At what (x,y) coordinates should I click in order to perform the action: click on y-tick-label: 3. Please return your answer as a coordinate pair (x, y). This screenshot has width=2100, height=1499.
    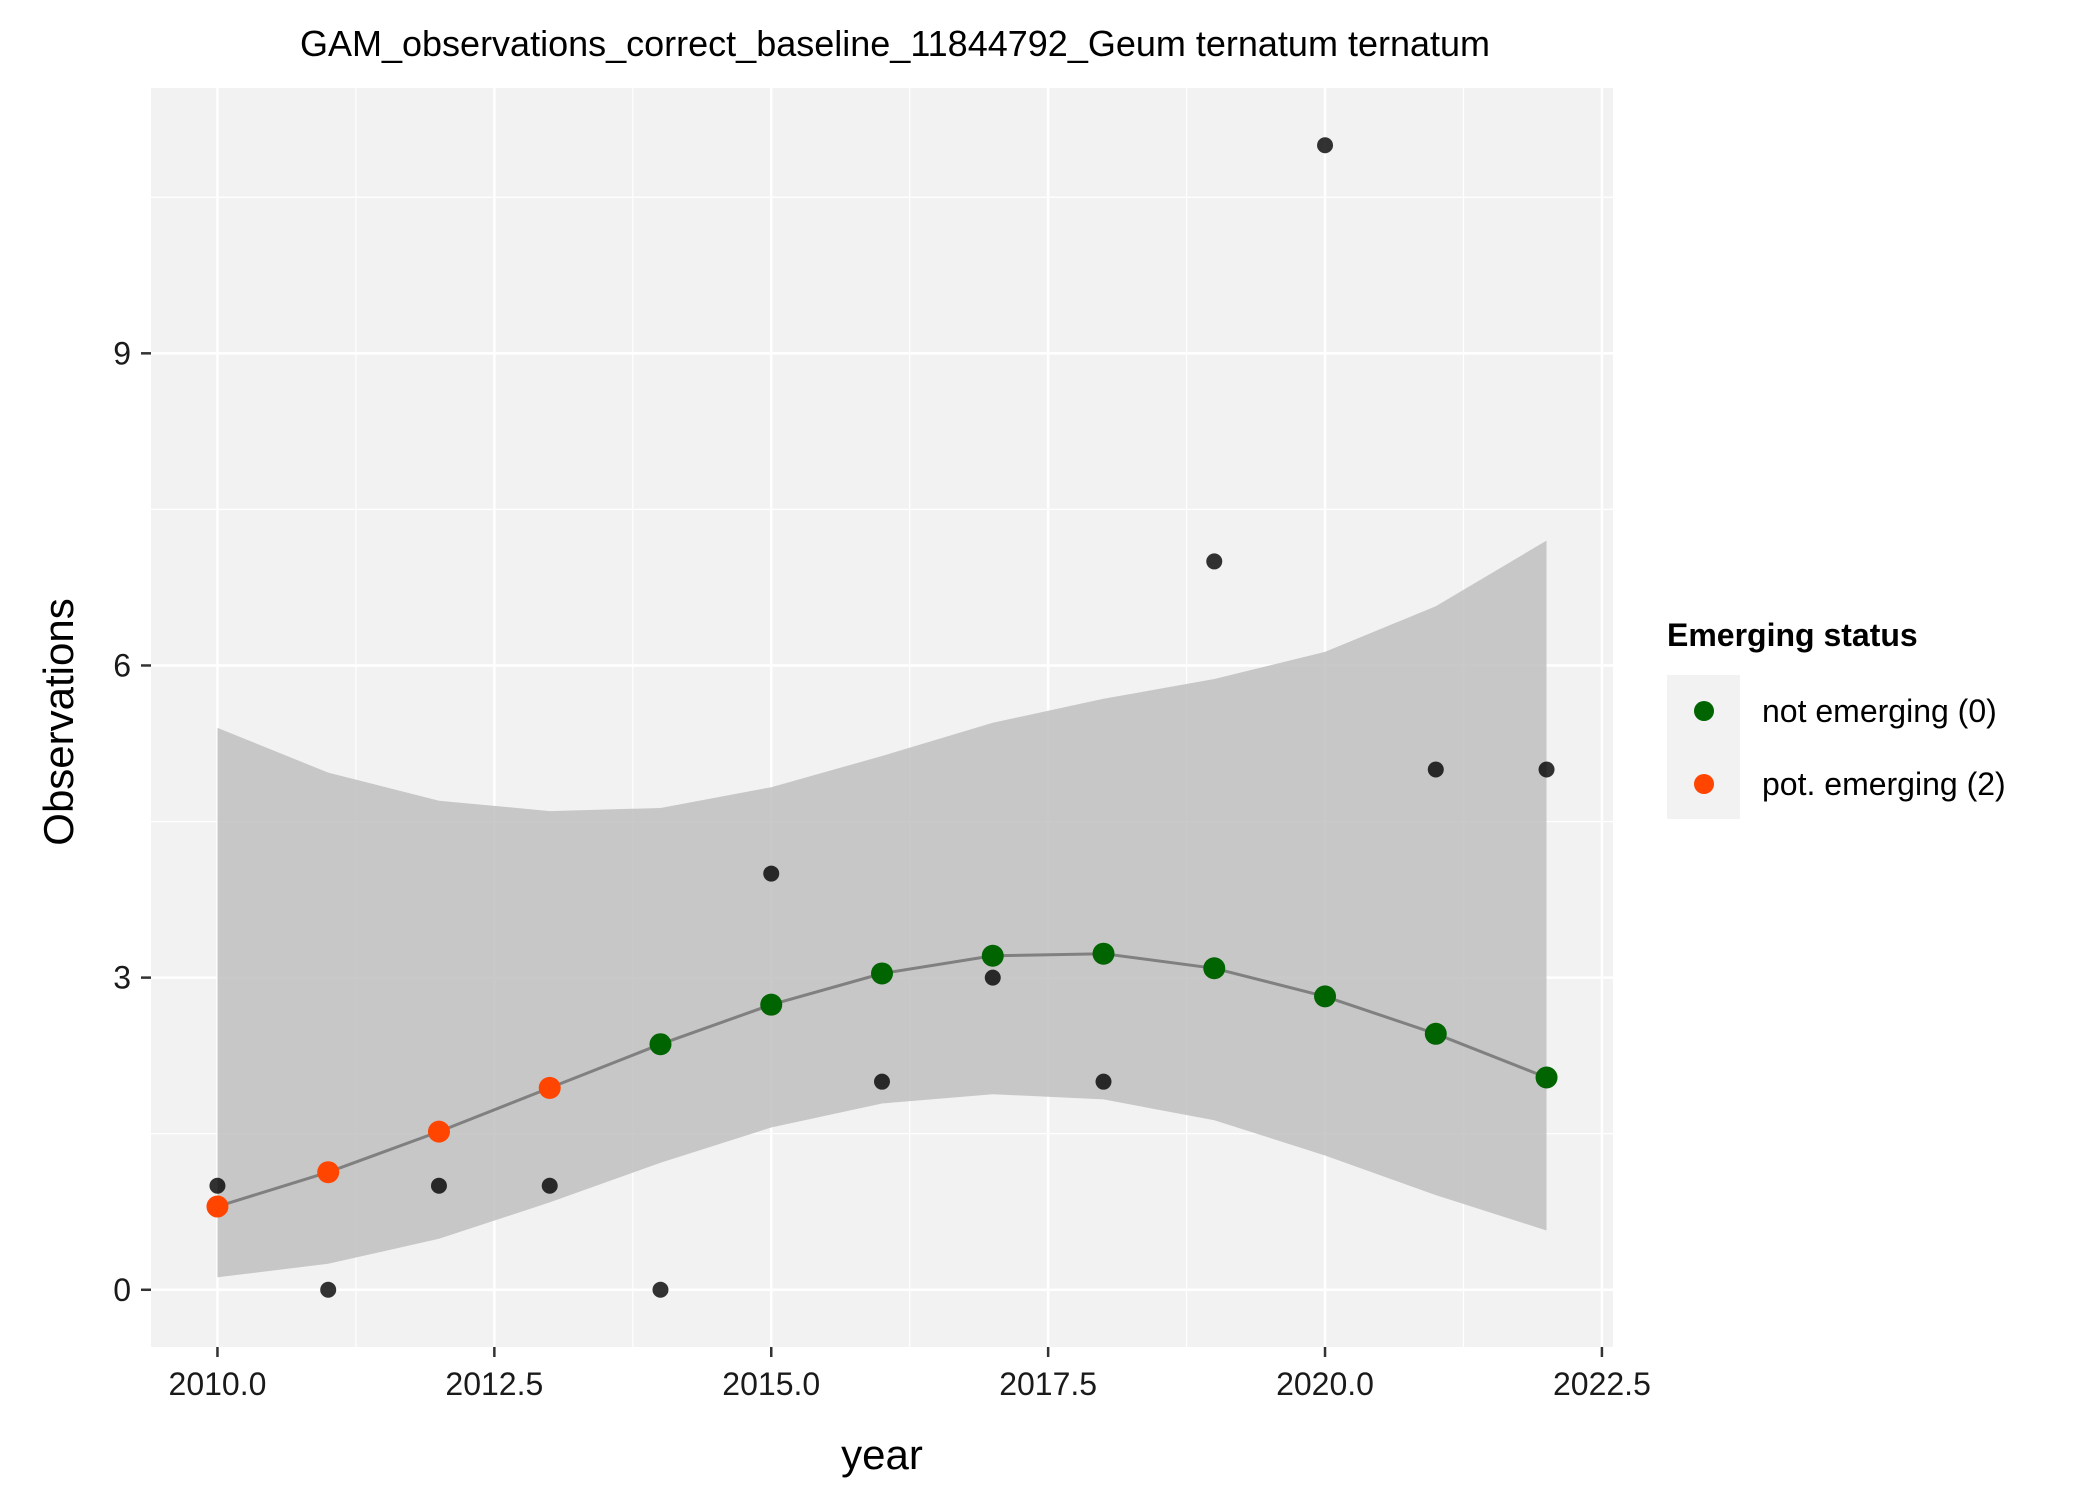
    Looking at the image, I should click on (122, 978).